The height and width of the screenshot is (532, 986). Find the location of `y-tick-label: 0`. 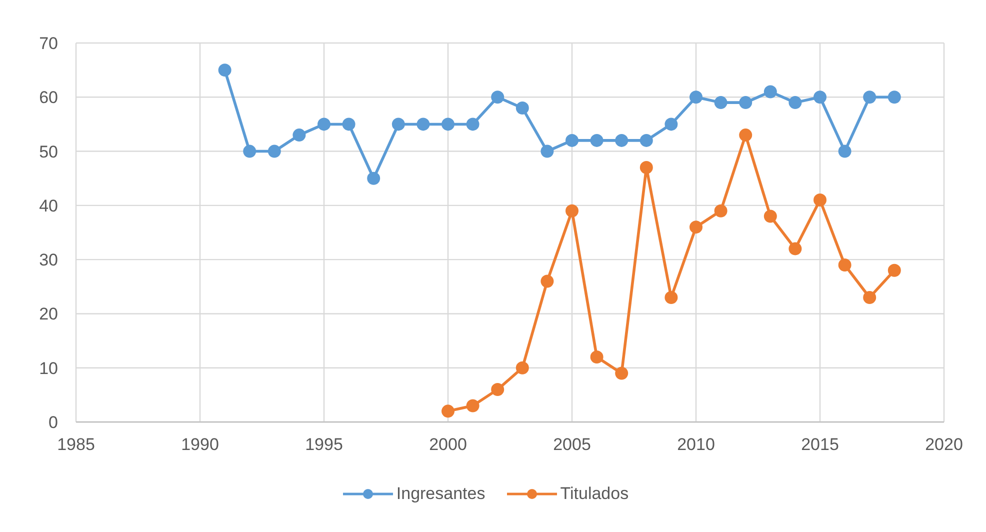

y-tick-label: 0 is located at coordinates (53, 422).